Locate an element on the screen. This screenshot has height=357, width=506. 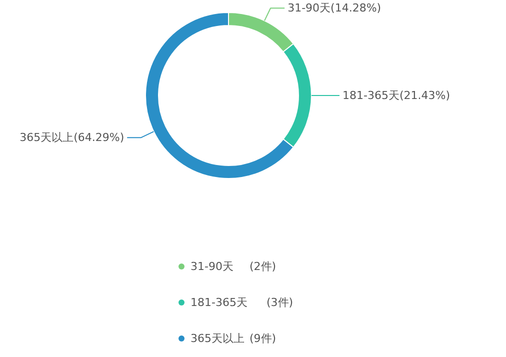
legend-label: 181-365天 is located at coordinates (219, 302).